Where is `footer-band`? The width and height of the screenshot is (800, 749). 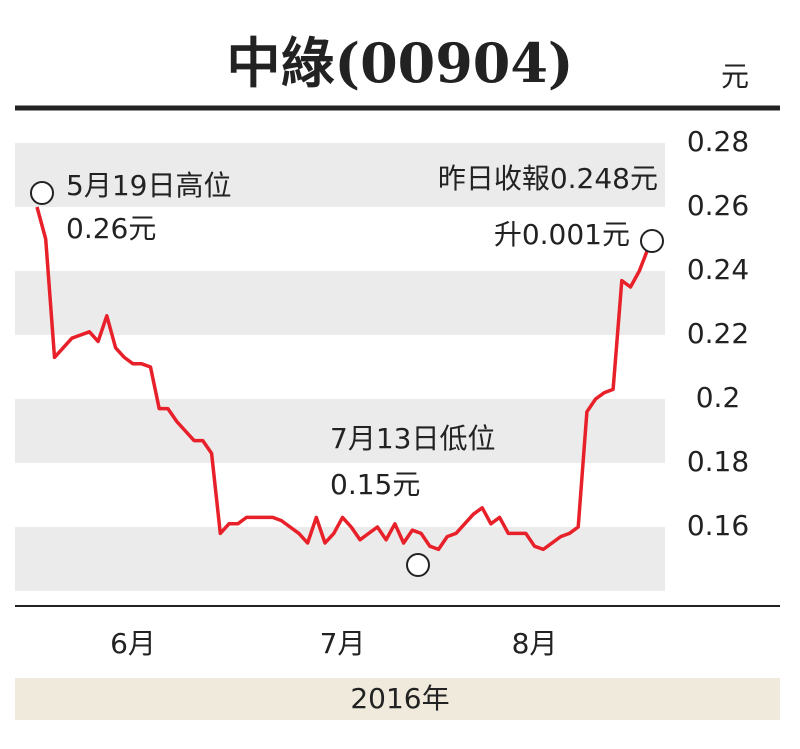
footer-band is located at coordinates (397, 699).